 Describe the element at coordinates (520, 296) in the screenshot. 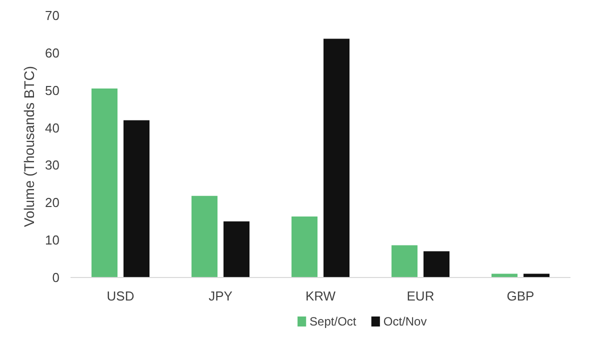

I see `x-tick-label: GBP` at that location.